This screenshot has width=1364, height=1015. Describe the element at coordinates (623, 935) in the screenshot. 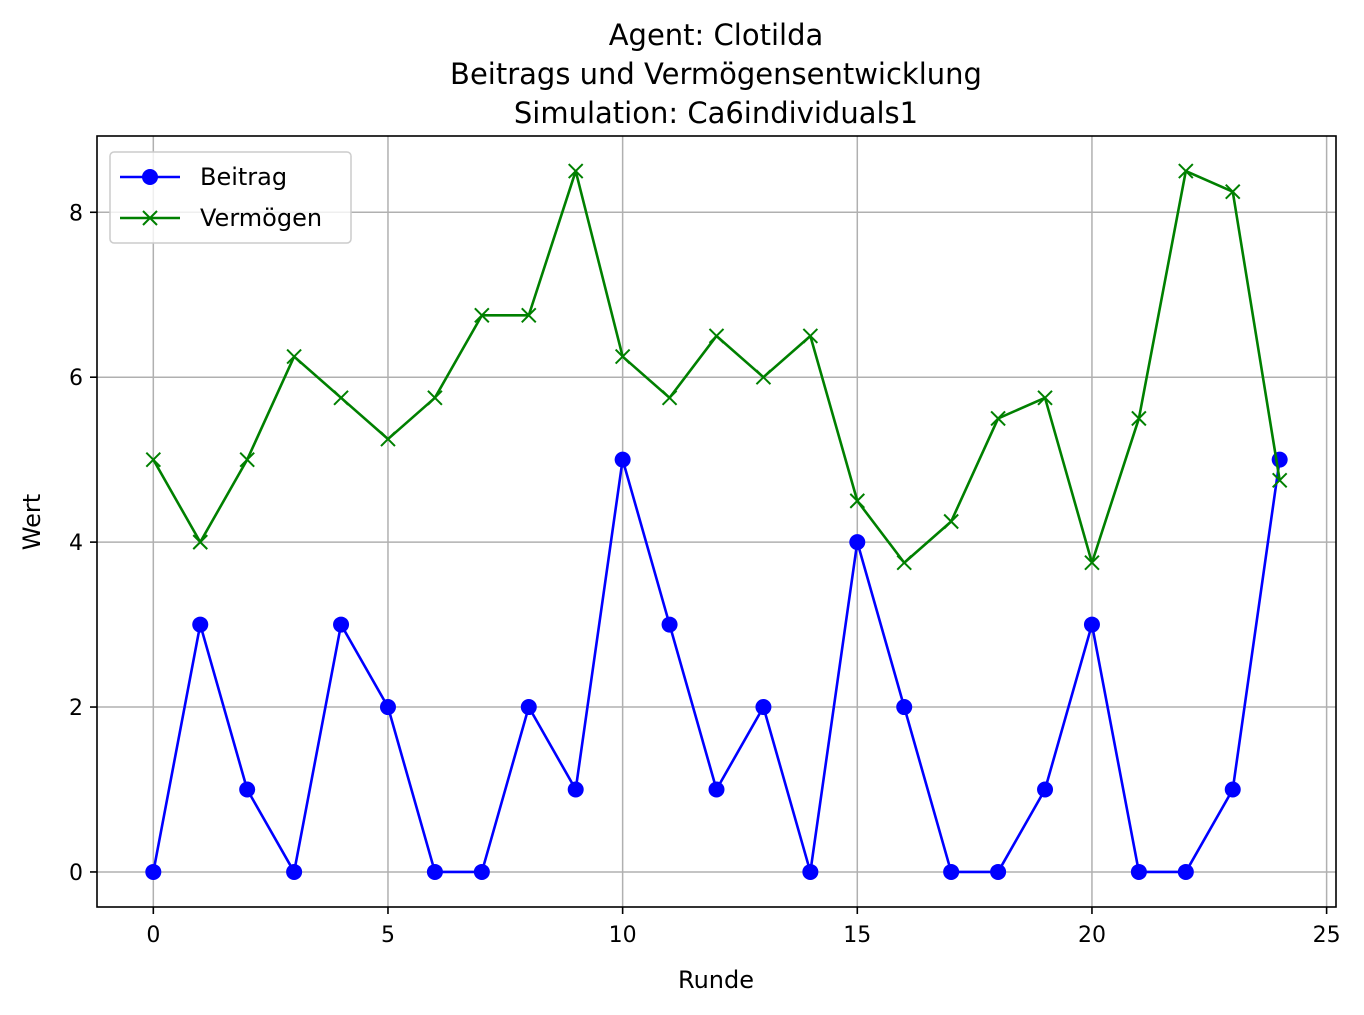

I see `x-tick-label: 10` at that location.